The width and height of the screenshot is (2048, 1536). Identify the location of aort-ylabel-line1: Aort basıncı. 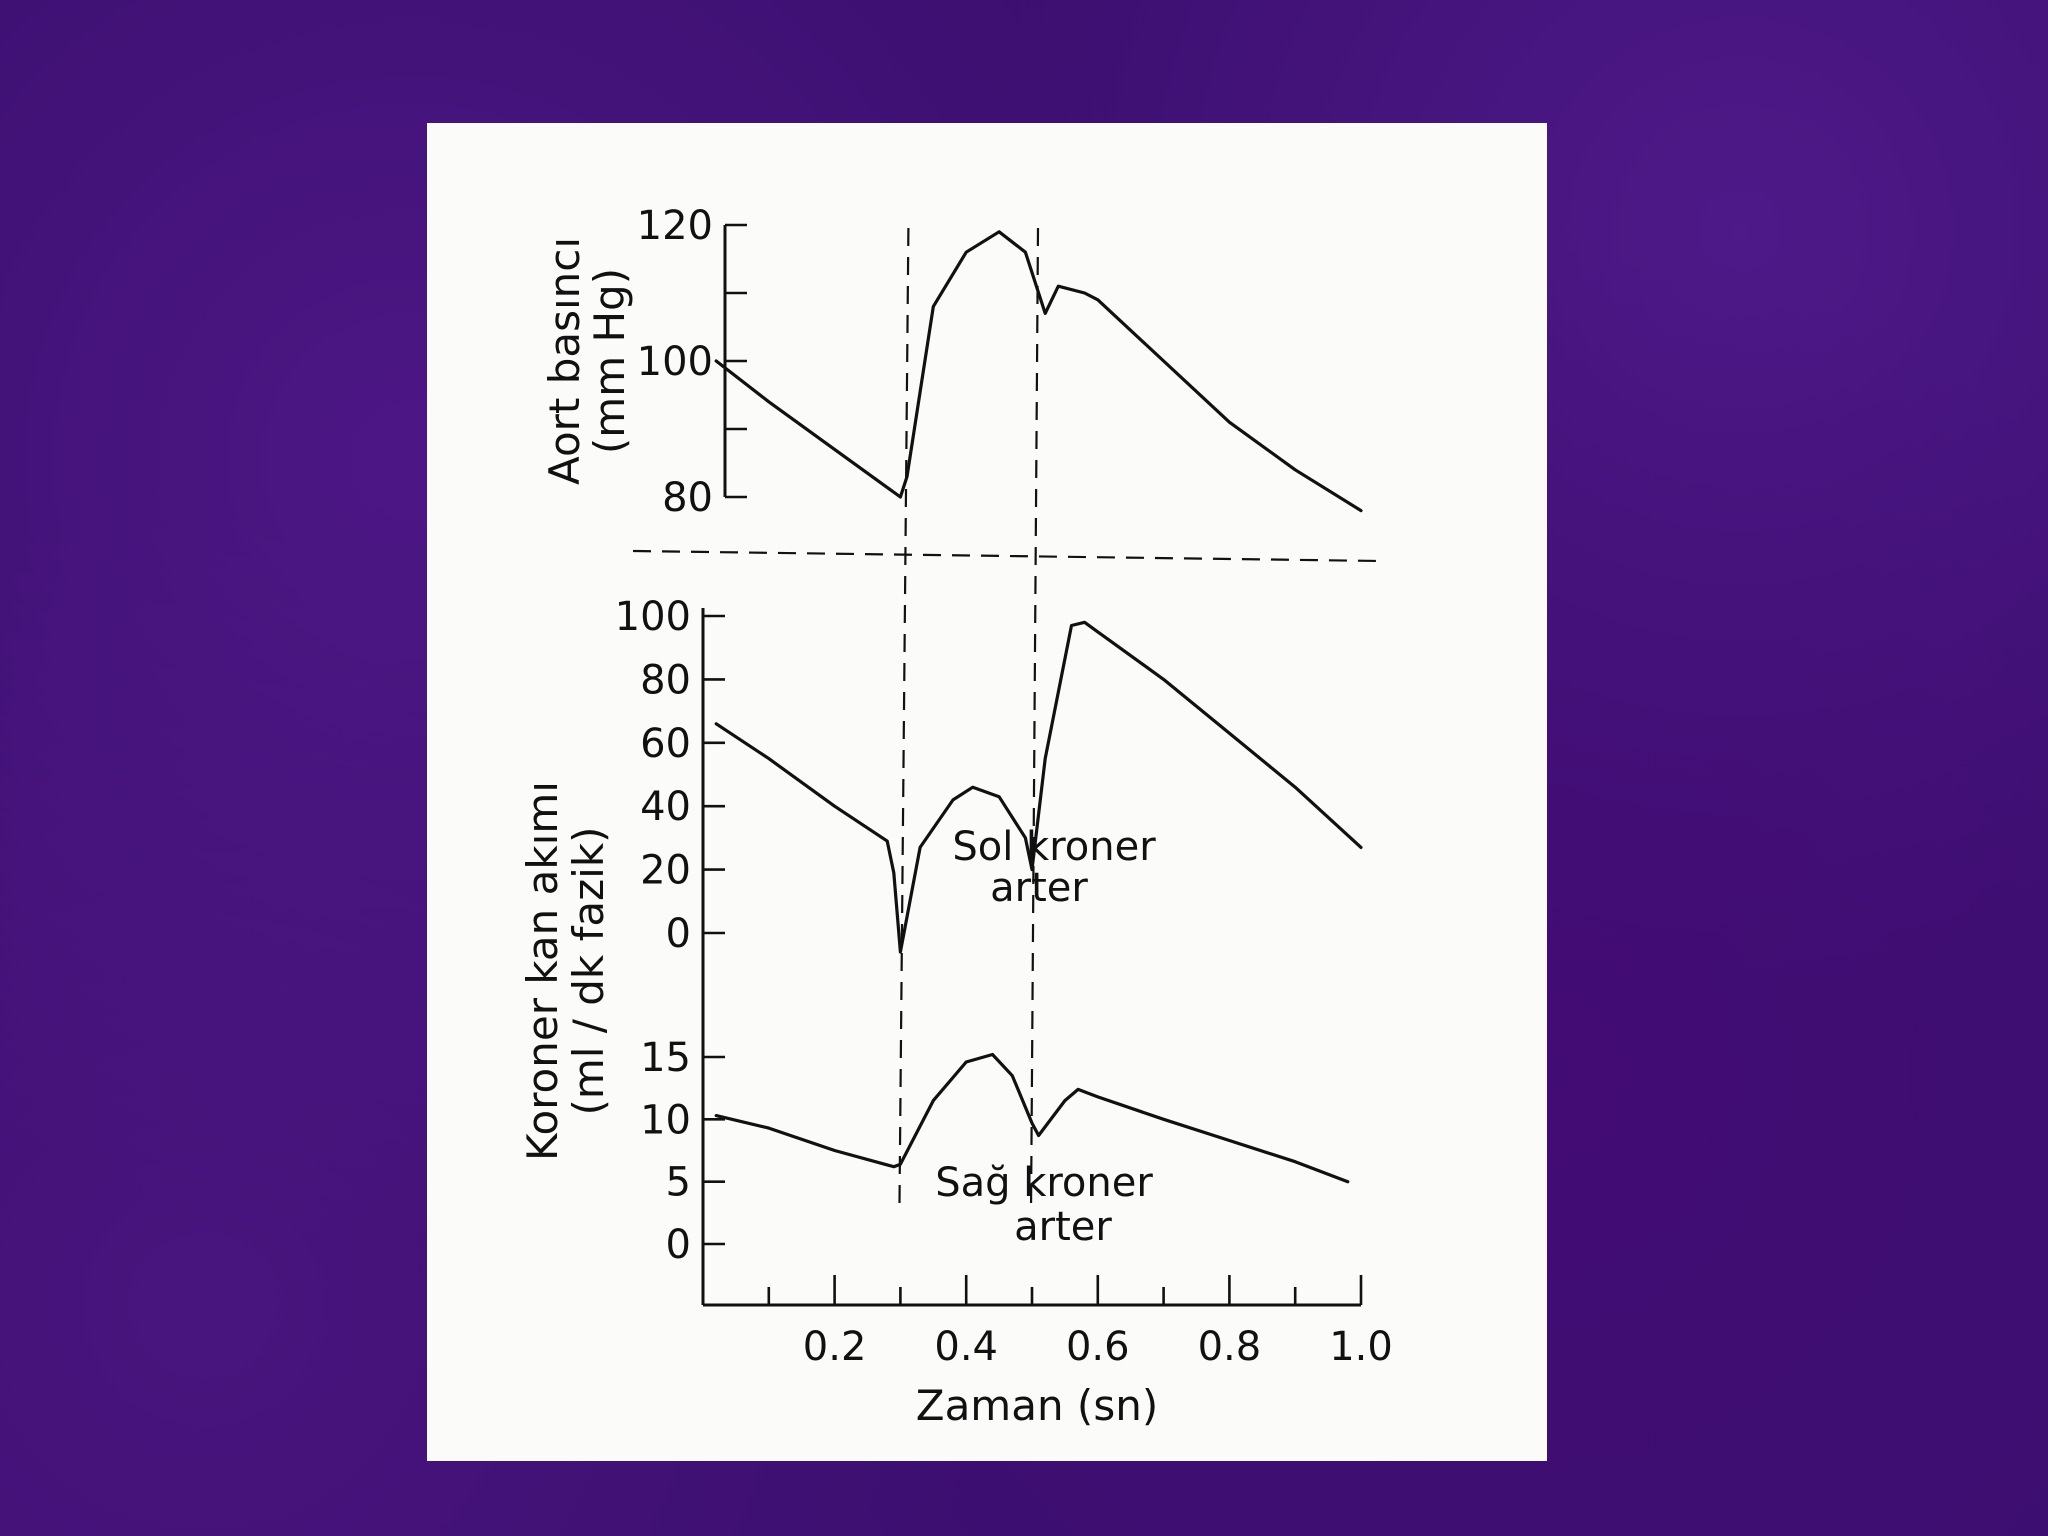
(564, 361).